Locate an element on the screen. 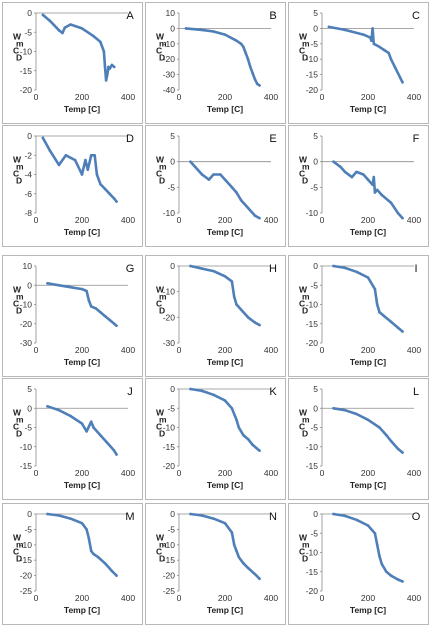  y-tick-label: -8 is located at coordinates (28, 213).